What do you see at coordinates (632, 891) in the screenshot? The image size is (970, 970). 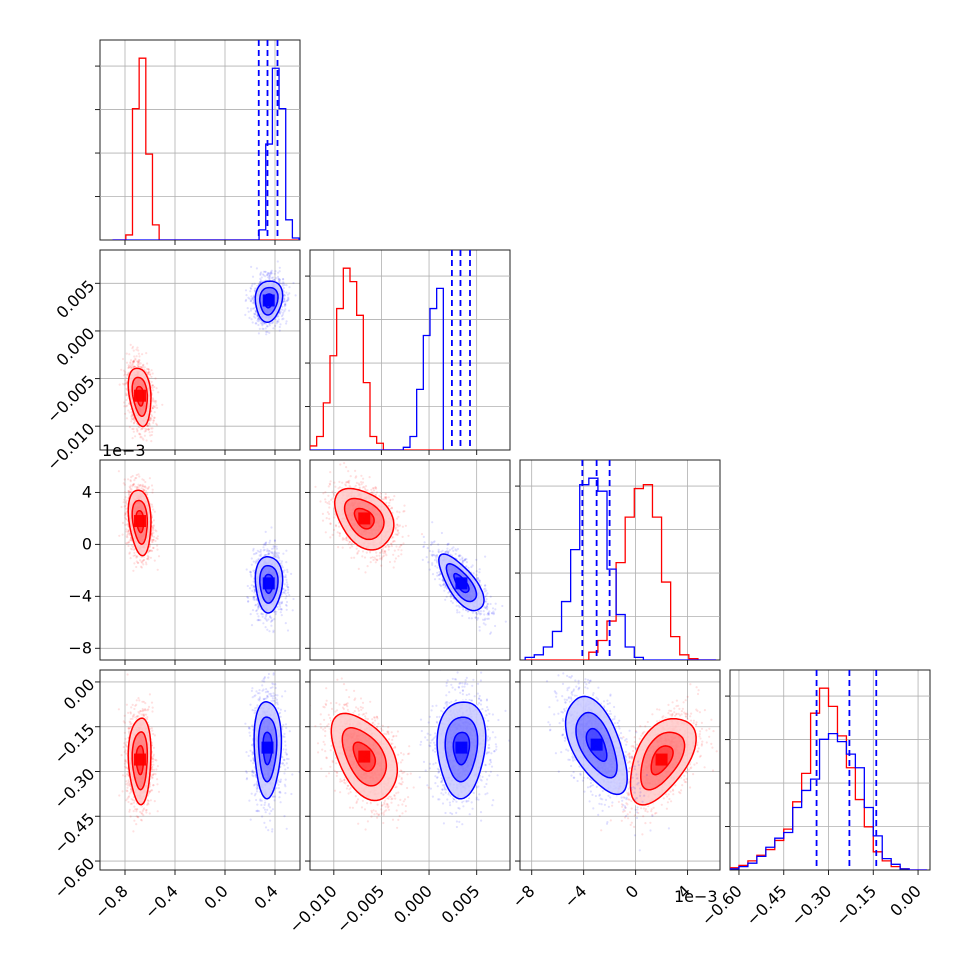 I see `x-tick-label: 0` at bounding box center [632, 891].